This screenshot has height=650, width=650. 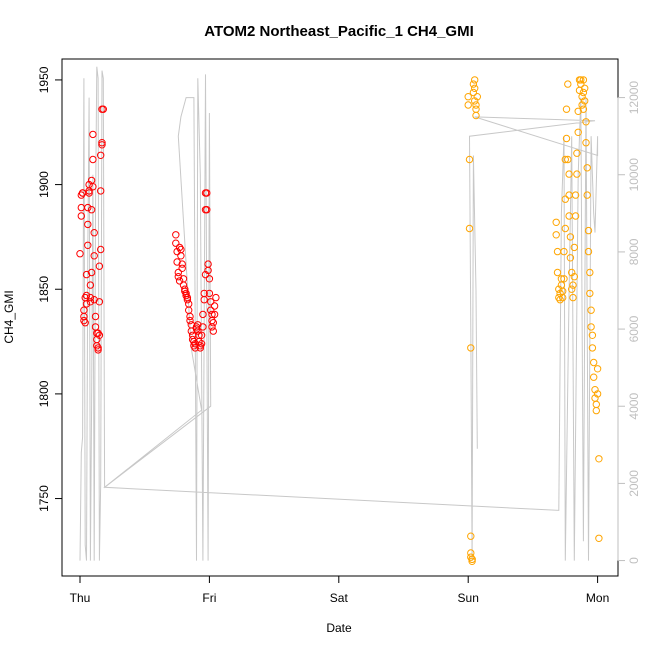 What do you see at coordinates (44, 289) in the screenshot?
I see `y-tick-label-left: 1850` at bounding box center [44, 289].